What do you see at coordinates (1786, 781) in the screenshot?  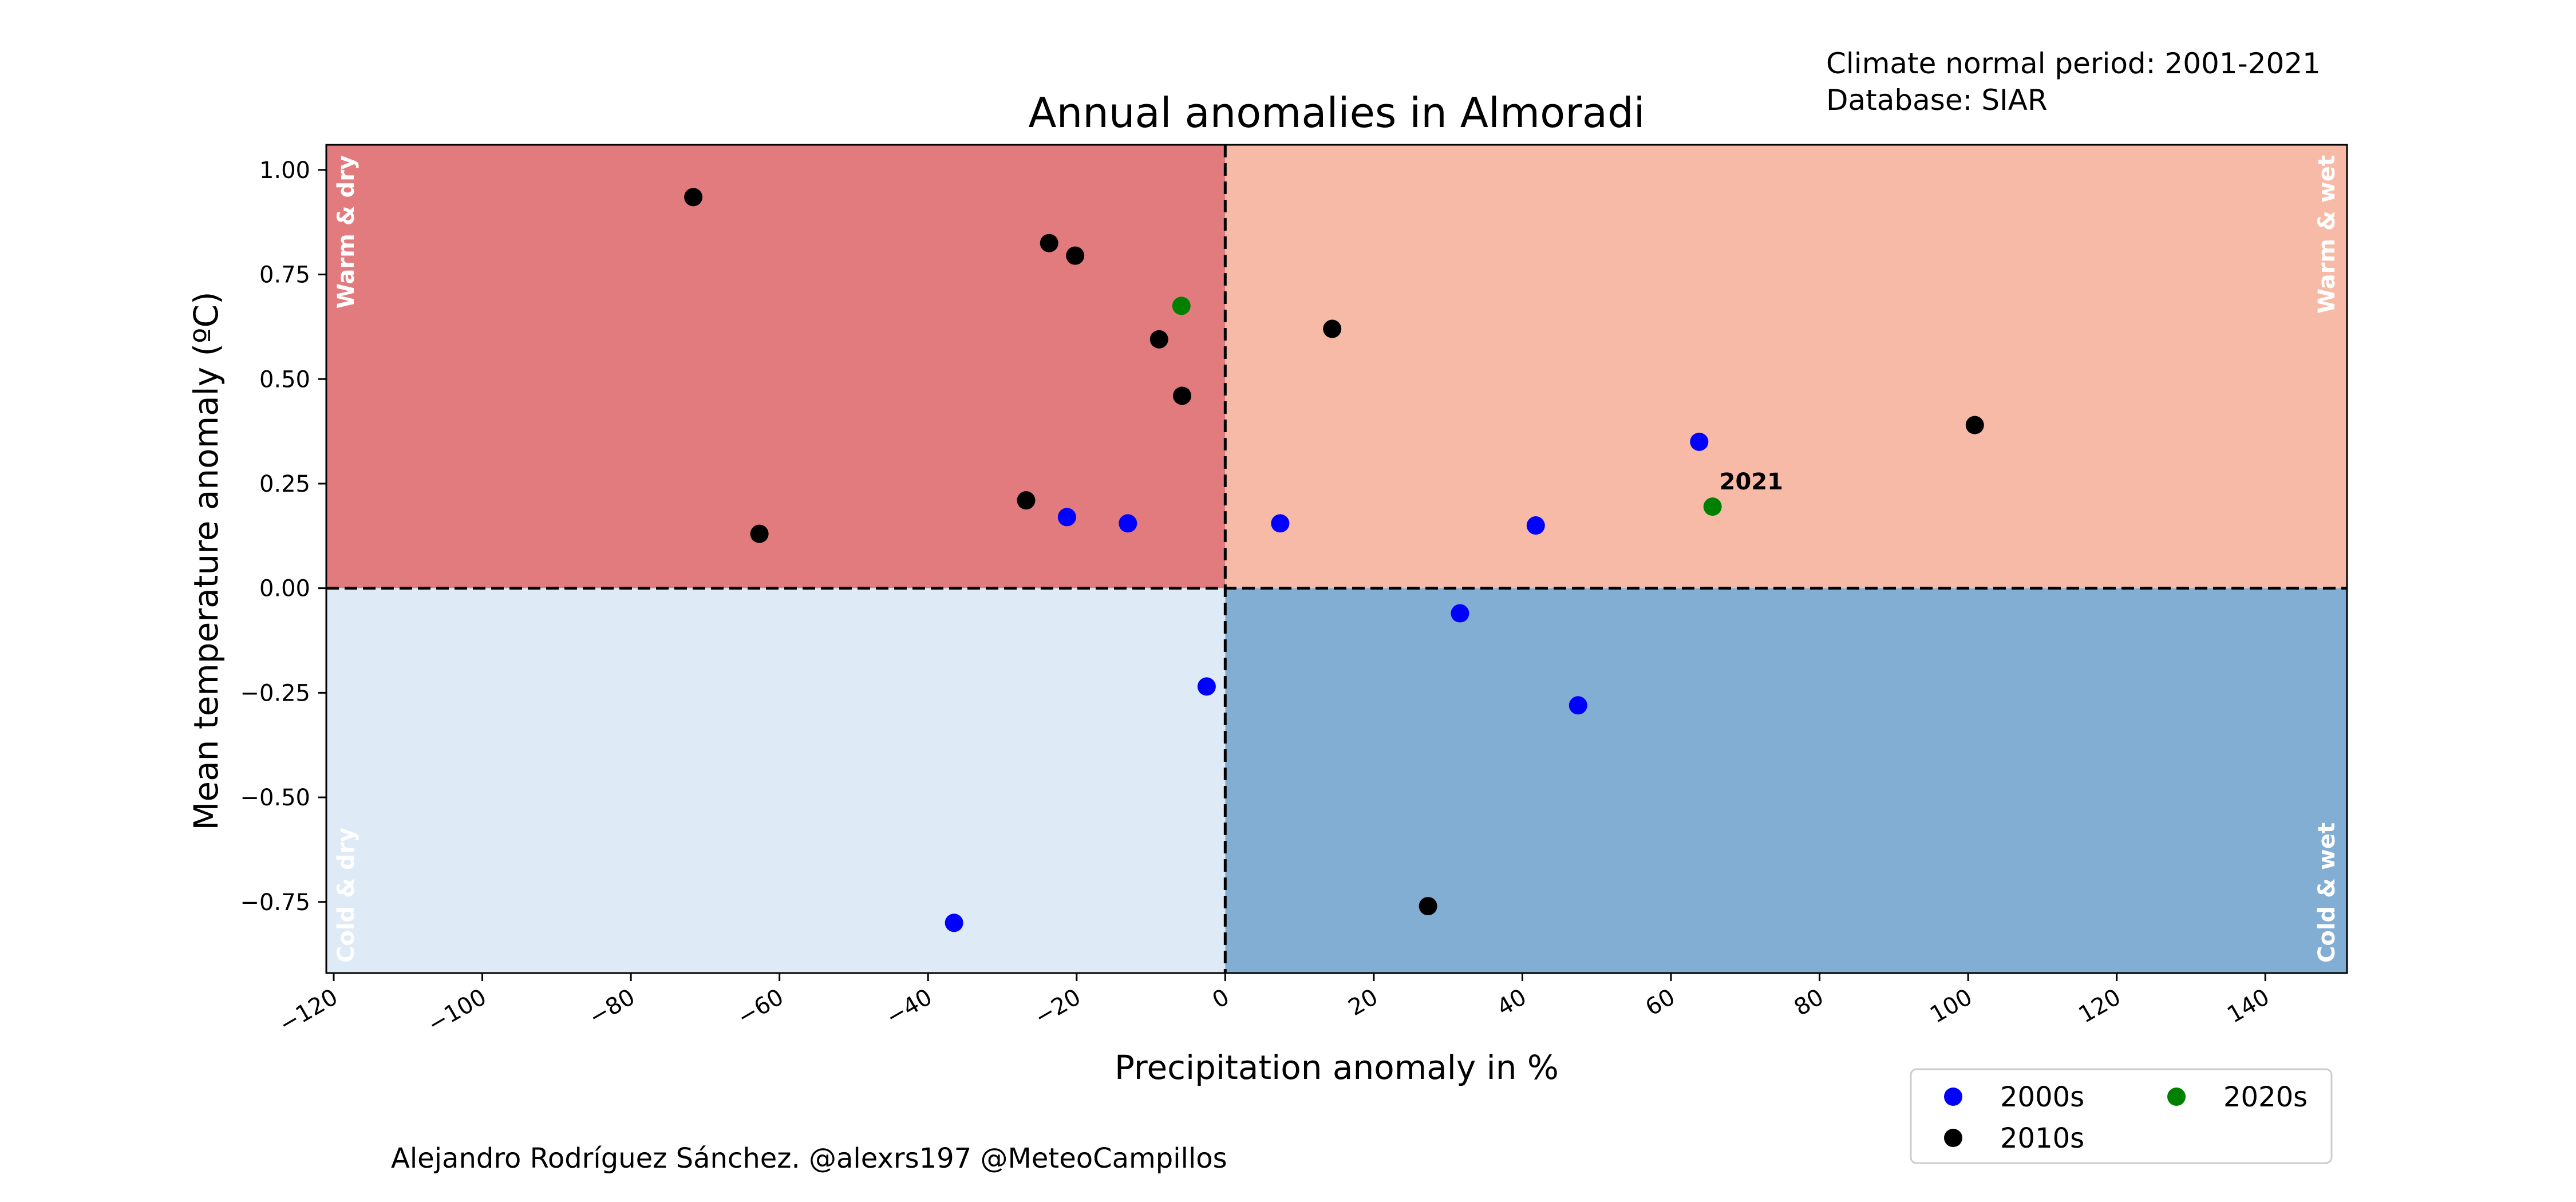 I see `quadrant-cold-wet` at bounding box center [1786, 781].